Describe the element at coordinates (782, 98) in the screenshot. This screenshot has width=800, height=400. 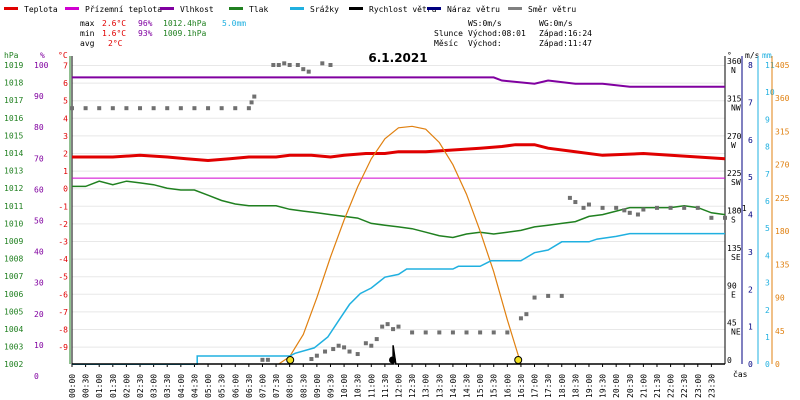
I see `solar-tick: 360` at that location.